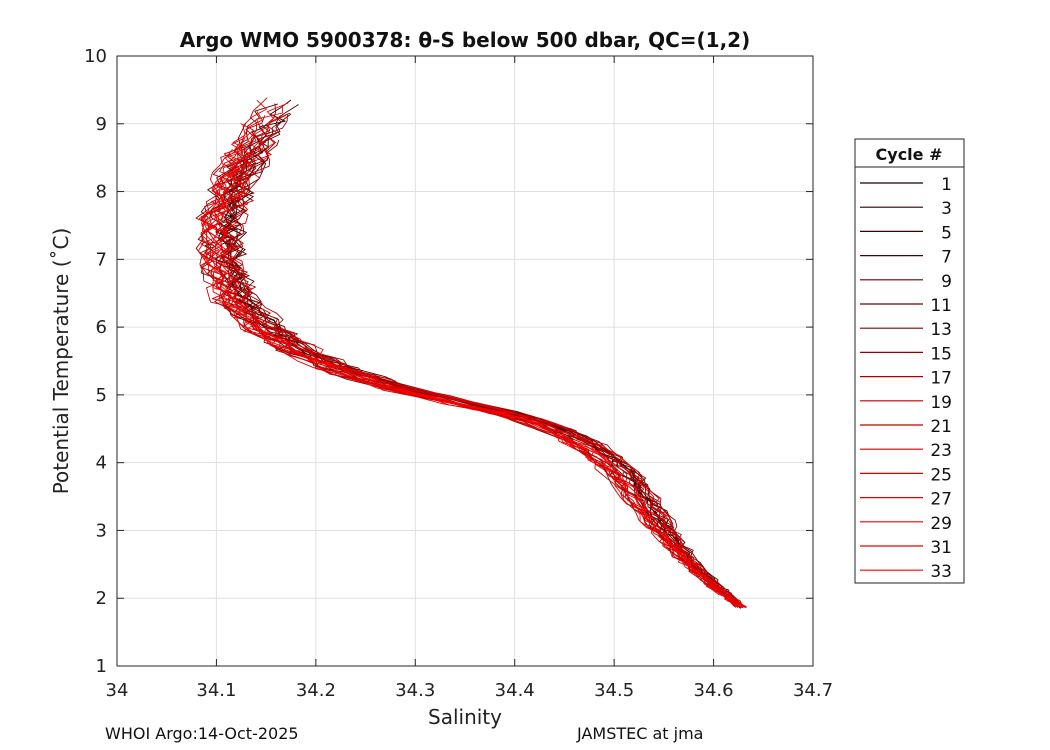 The width and height of the screenshot is (1050, 750). I want to click on legend-label: 3, so click(946, 209).